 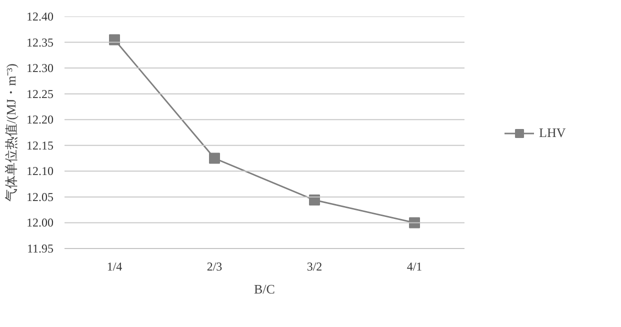 What do you see at coordinates (11, 133) in the screenshot?
I see `y-axis-title: 气体单位热值/(MJ・m⁻³)` at bounding box center [11, 133].